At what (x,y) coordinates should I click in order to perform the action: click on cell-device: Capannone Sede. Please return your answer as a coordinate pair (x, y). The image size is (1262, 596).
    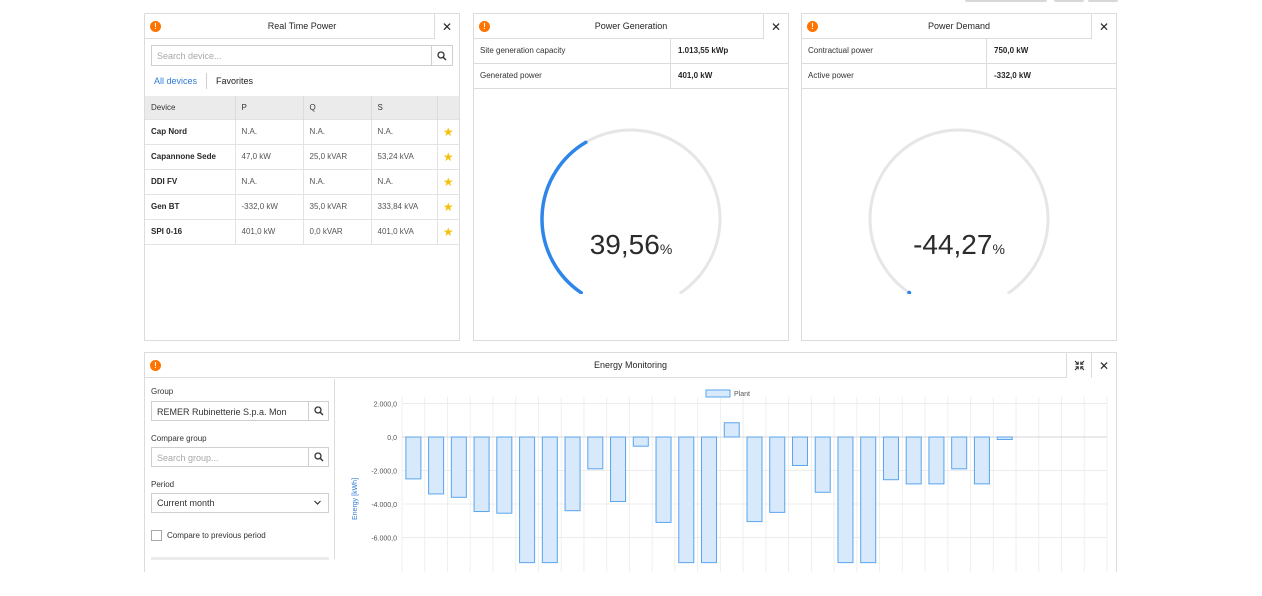
    Looking at the image, I should click on (190, 156).